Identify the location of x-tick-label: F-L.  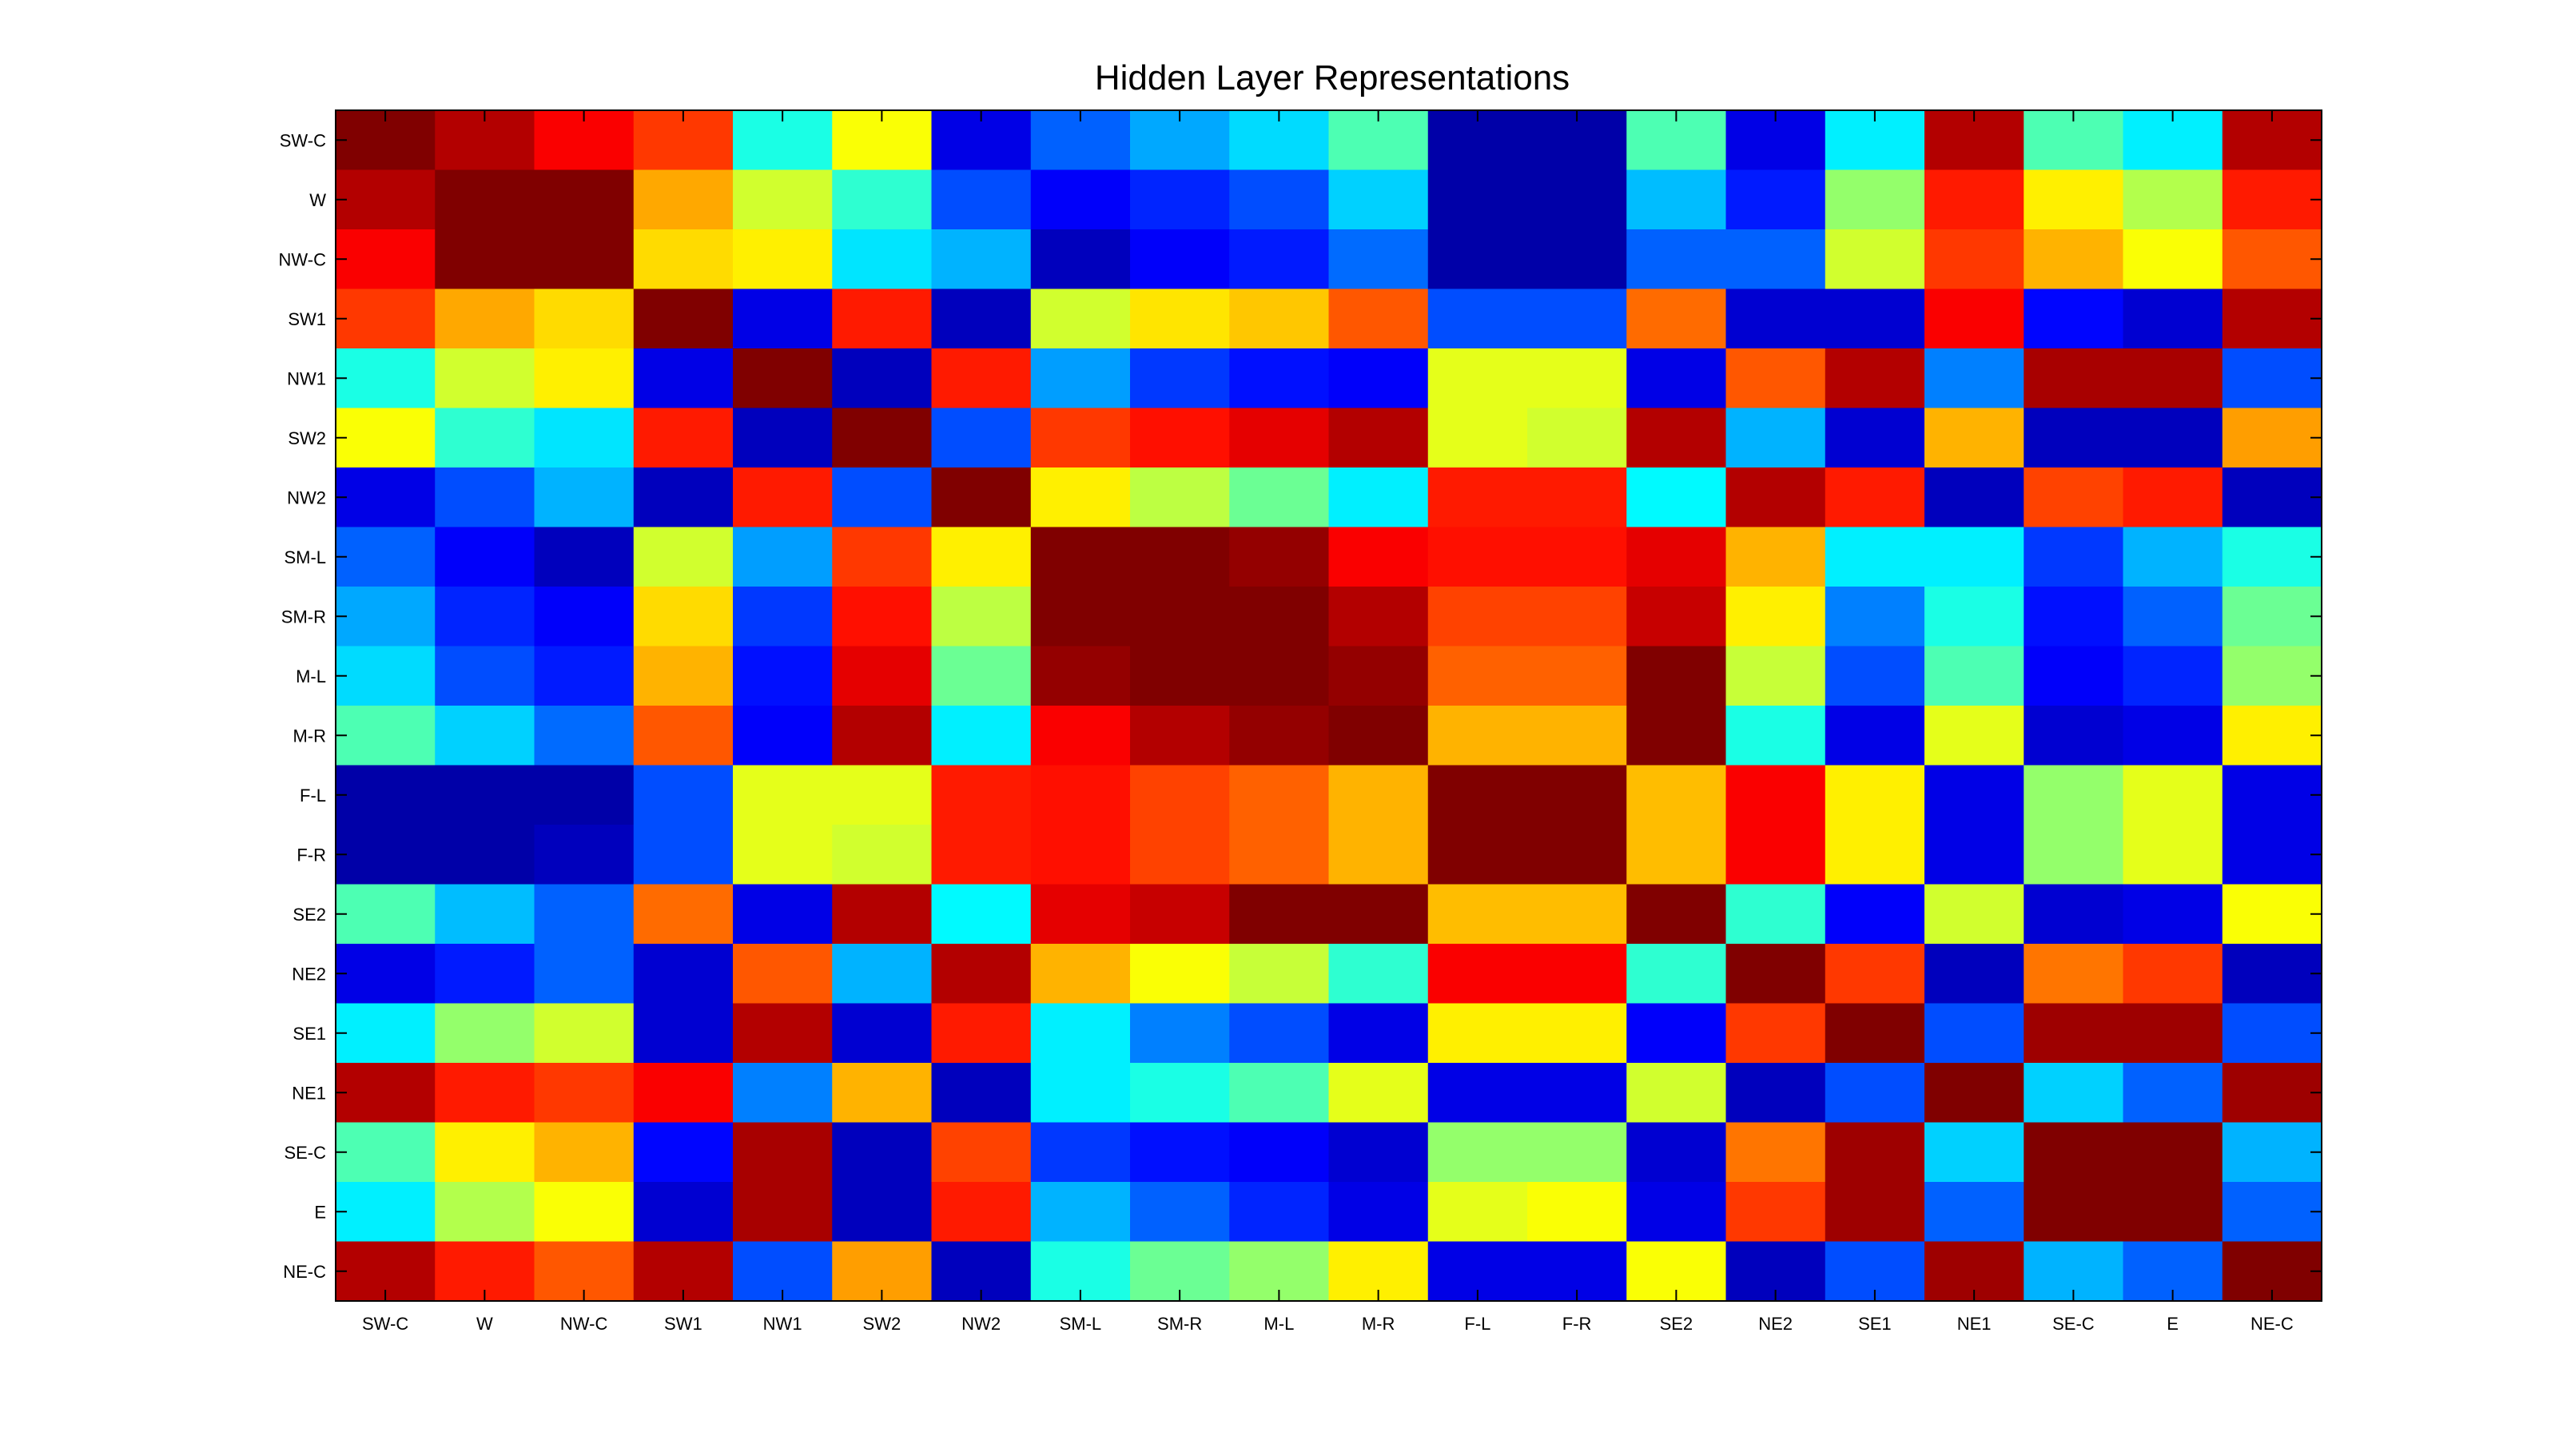
(1477, 1324).